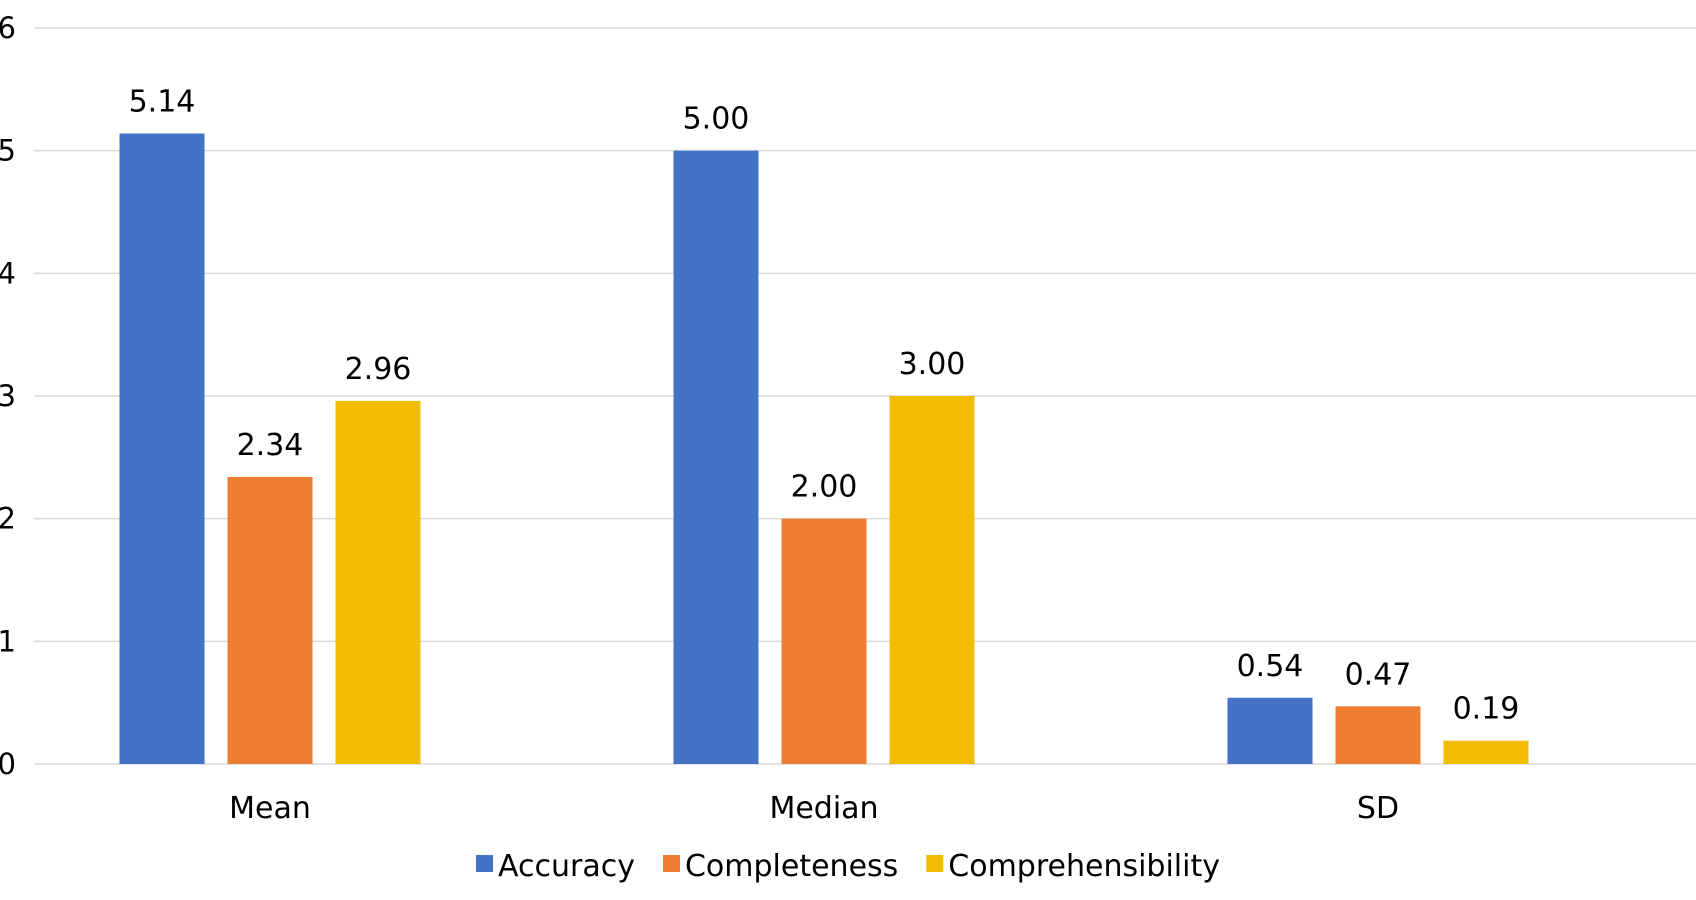 Image resolution: width=1696 pixels, height=900 pixels. Describe the element at coordinates (824, 487) in the screenshot. I see `data-label-completeness-median: 2.00` at that location.